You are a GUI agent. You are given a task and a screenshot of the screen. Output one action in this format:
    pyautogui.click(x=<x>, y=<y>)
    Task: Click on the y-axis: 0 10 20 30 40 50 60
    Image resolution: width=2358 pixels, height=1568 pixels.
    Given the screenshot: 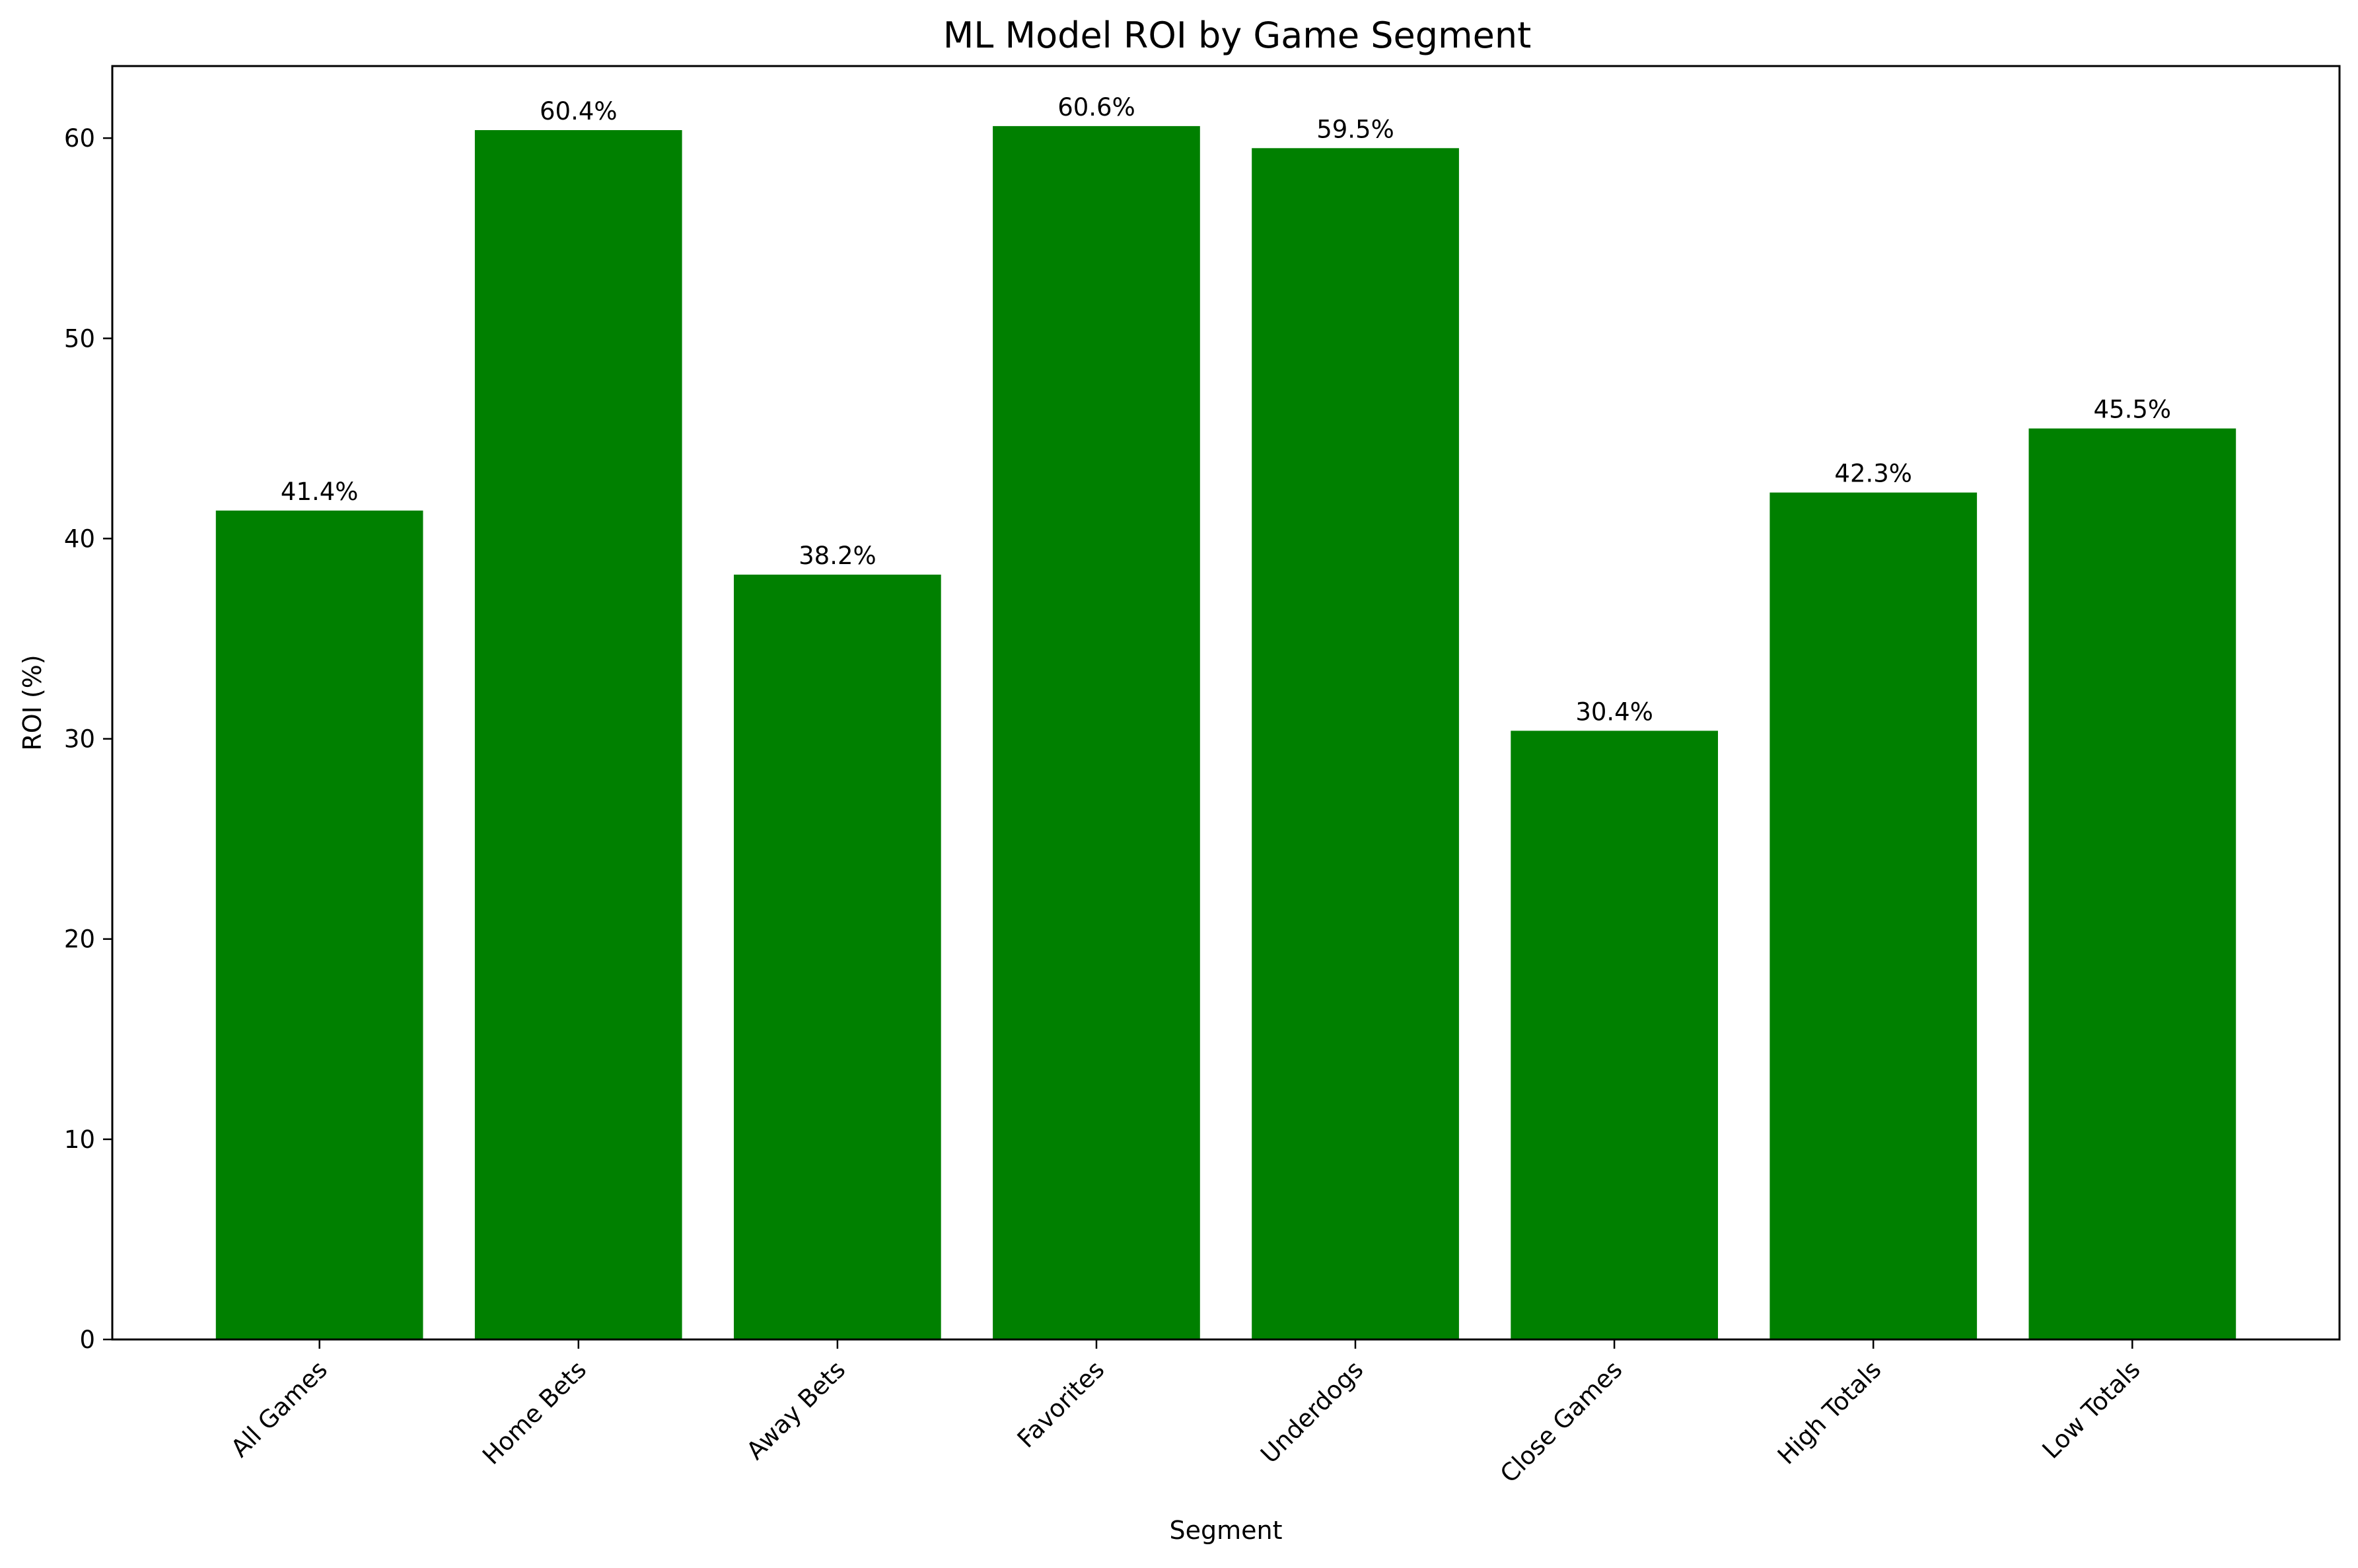 What is the action you would take?
    pyautogui.click(x=88, y=739)
    